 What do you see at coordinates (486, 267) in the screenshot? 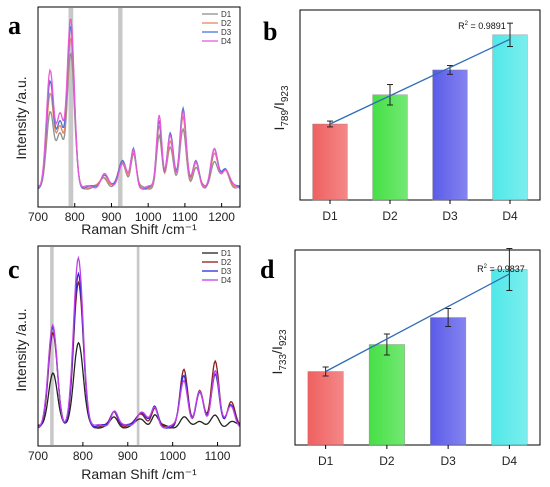
I see `r-squared-d-sup: 2` at bounding box center [486, 267].